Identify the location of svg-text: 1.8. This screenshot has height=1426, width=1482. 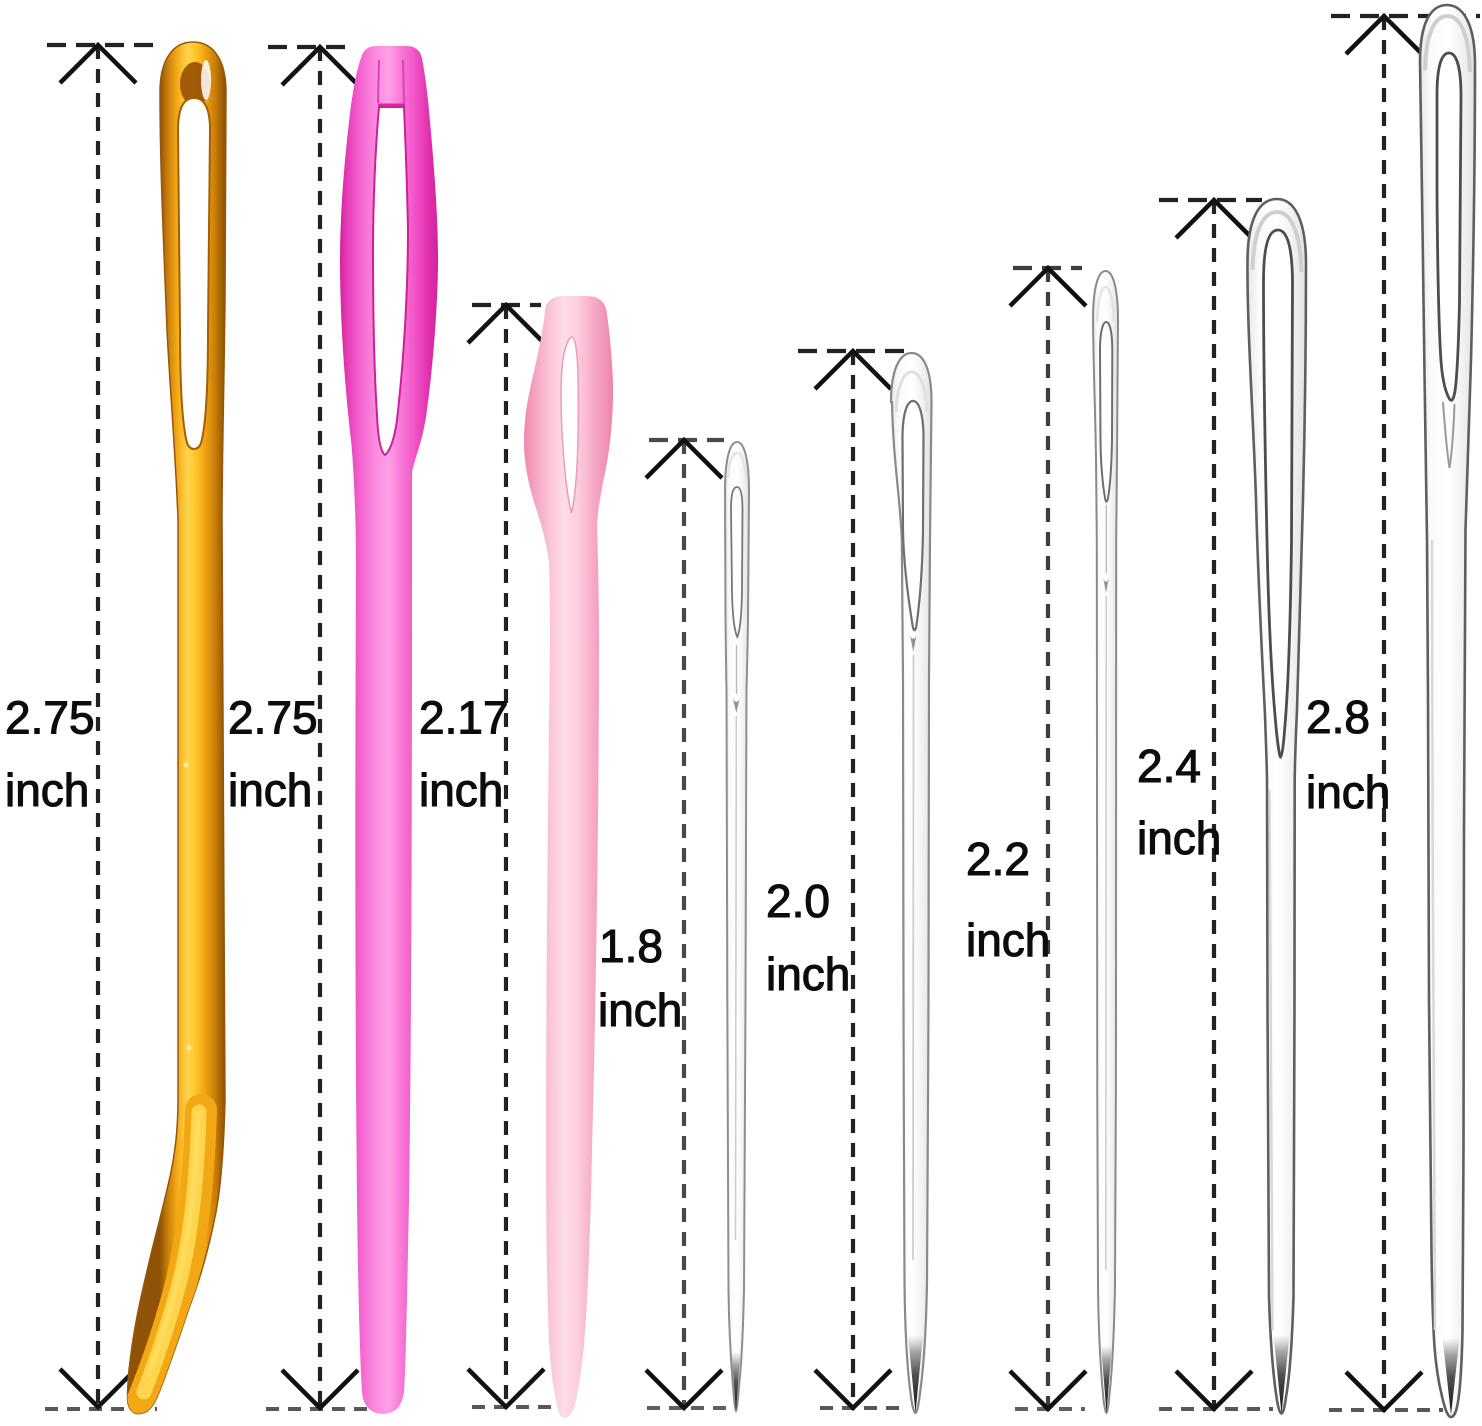
(631, 946).